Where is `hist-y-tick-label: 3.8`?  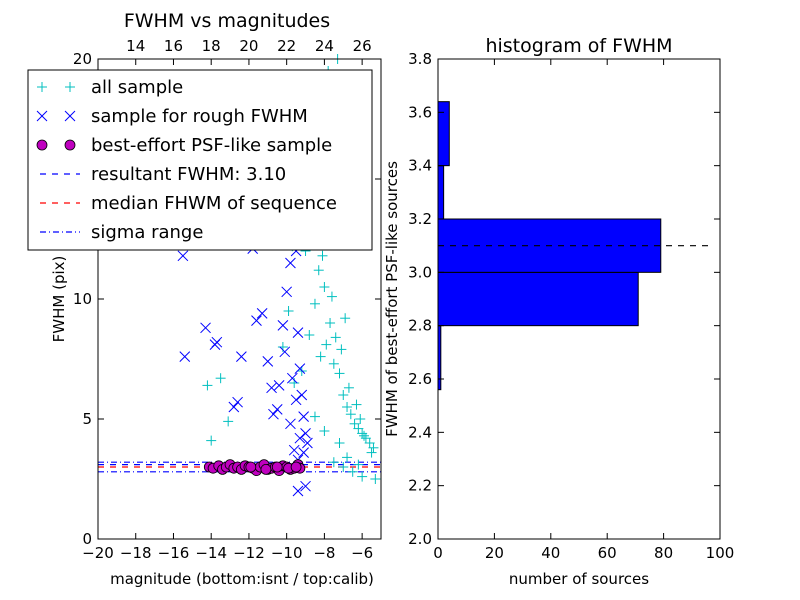 hist-y-tick-label: 3.8 is located at coordinates (420, 59).